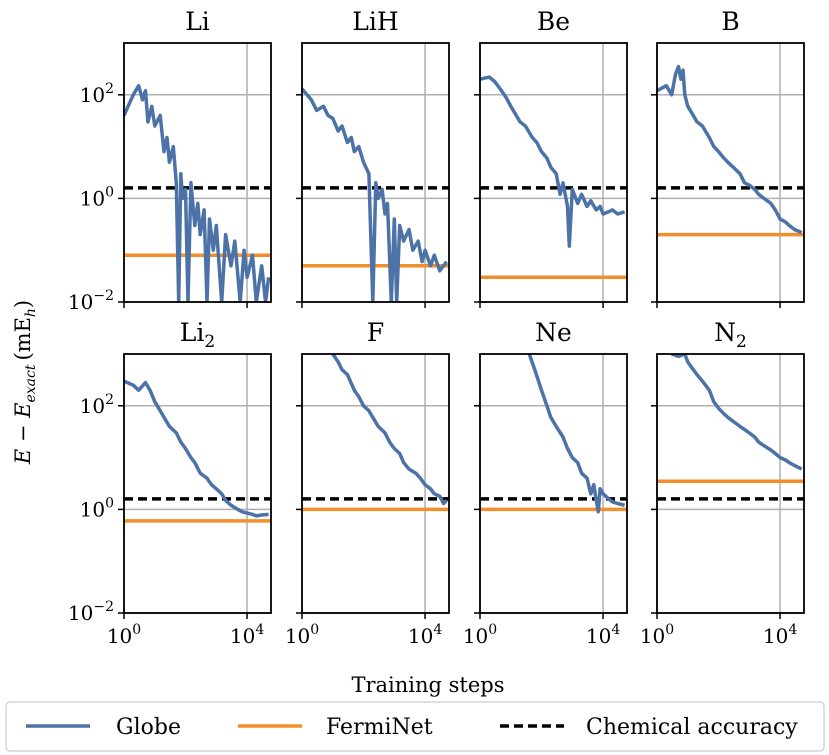  Describe the element at coordinates (197, 335) in the screenshot. I see `panel-title: Li2` at that location.